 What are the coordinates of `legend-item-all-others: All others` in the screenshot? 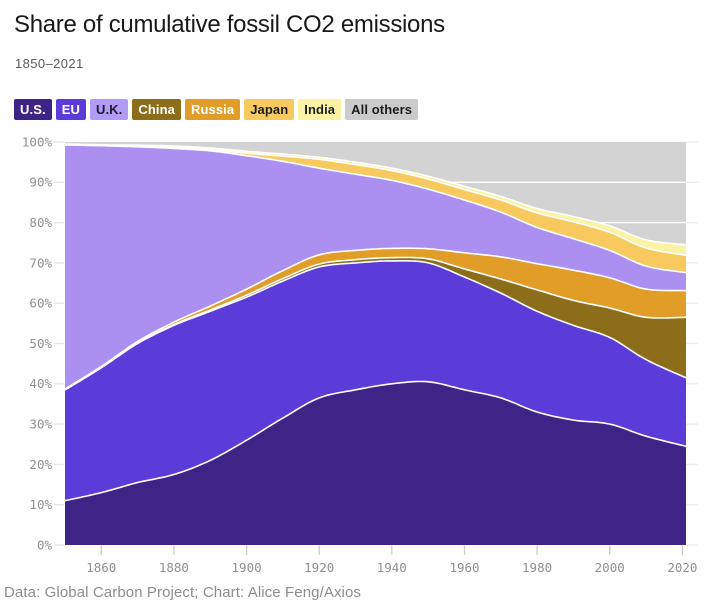 It's located at (382, 109).